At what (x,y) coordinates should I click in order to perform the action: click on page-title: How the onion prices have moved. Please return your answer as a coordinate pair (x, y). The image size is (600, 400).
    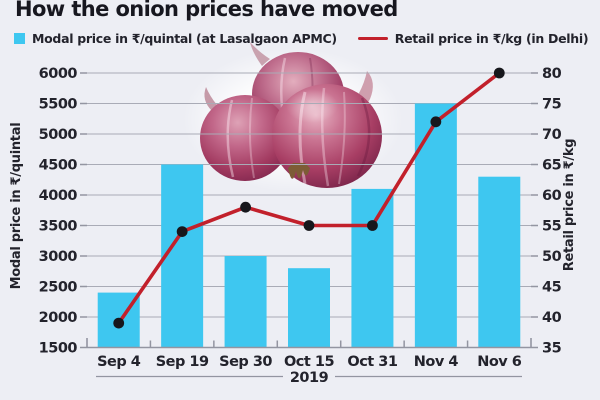
    Looking at the image, I should click on (206, 10).